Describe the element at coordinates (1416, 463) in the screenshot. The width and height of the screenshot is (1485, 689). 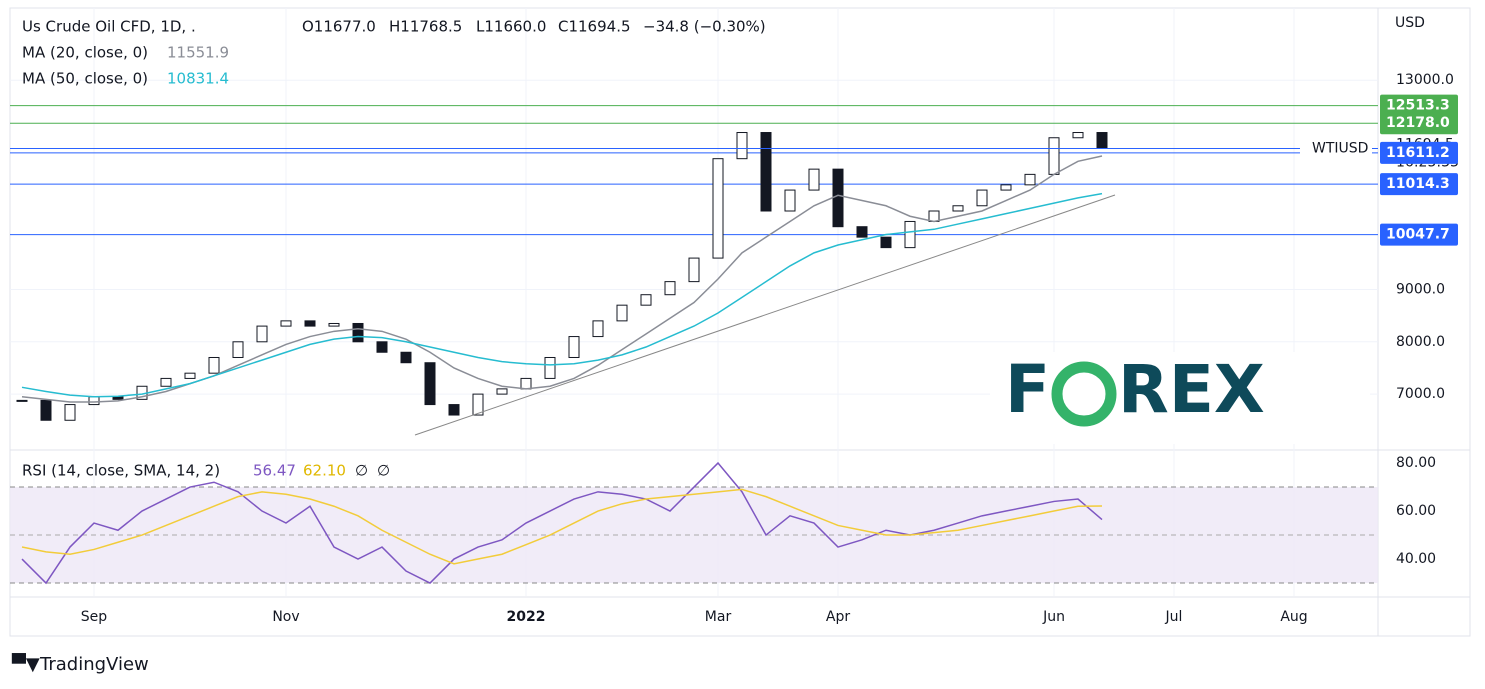
I see `y-tick-label: 80.00` at that location.